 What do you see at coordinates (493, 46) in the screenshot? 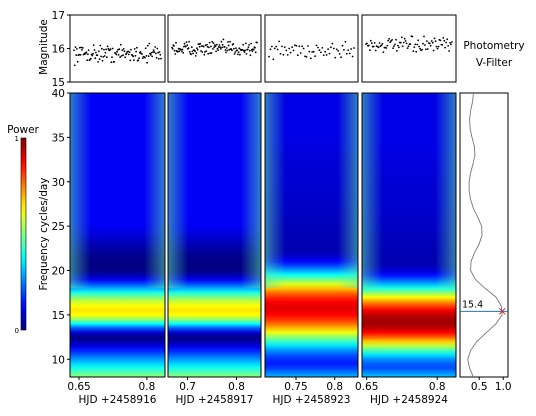
I see `photometry-label-line1: Photometry` at bounding box center [493, 46].